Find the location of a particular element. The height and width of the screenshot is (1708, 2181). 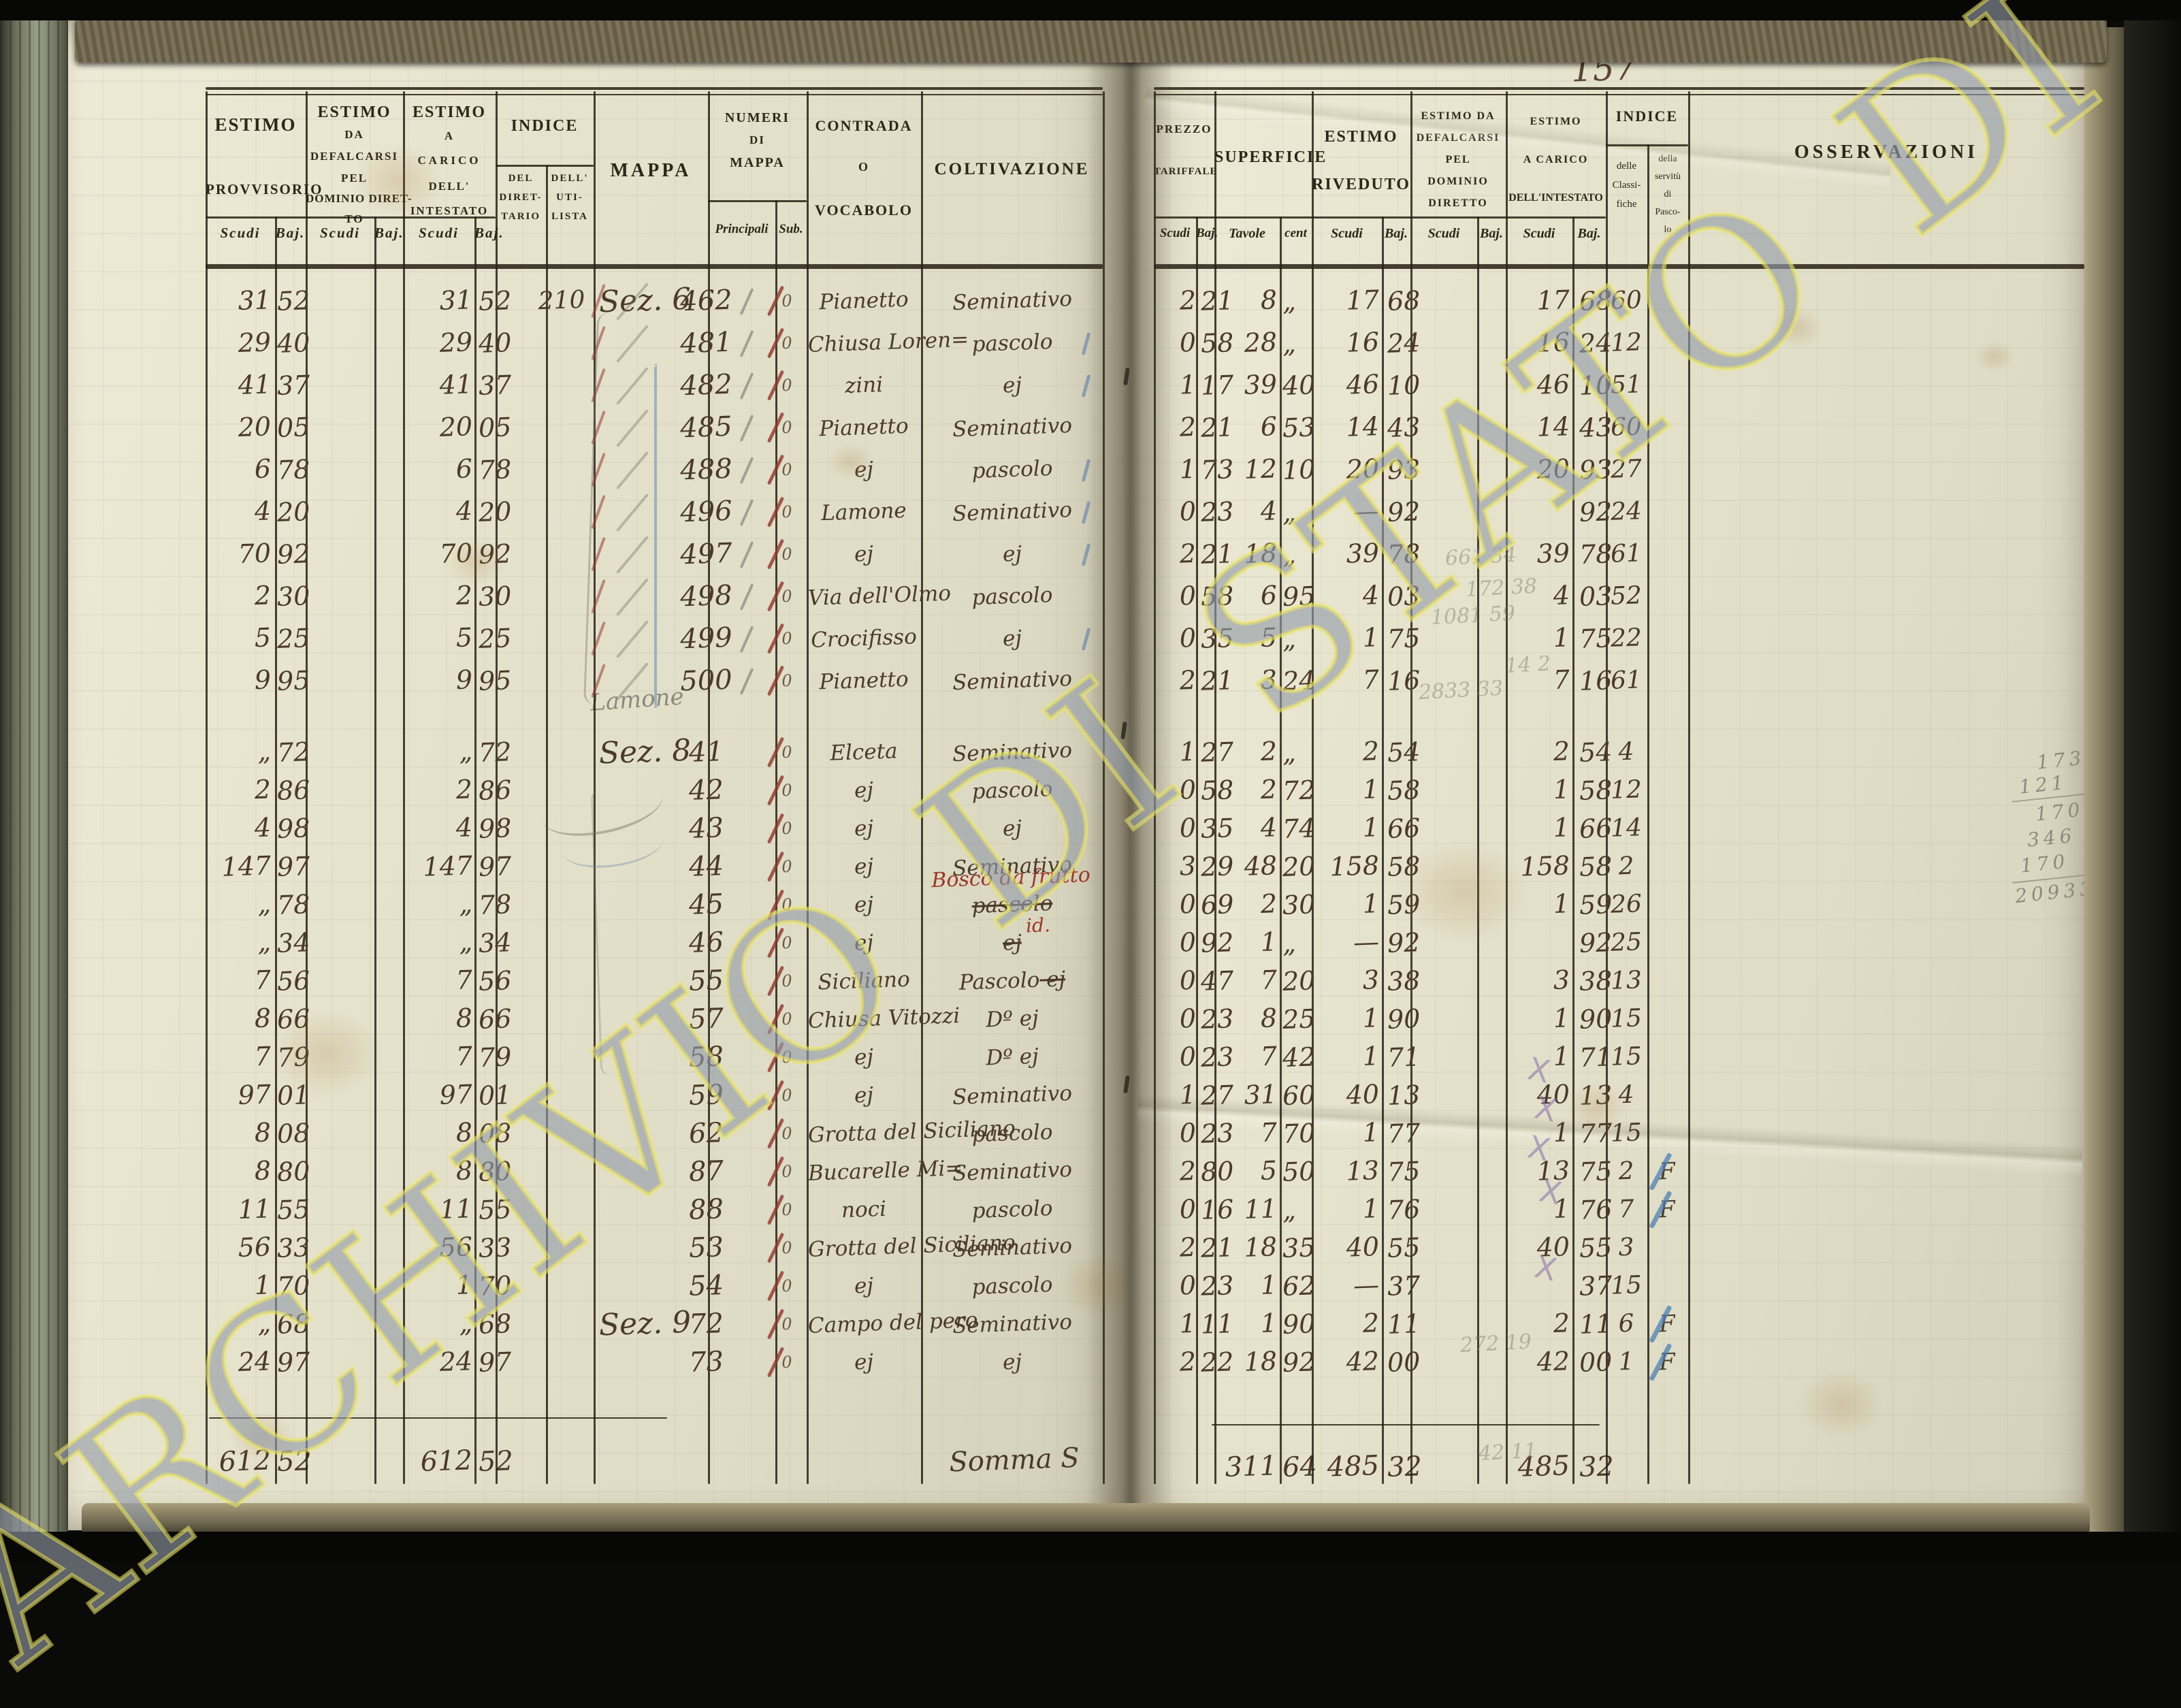

cell-con: Chiusa Vitozzi is located at coordinates (884, 1018).